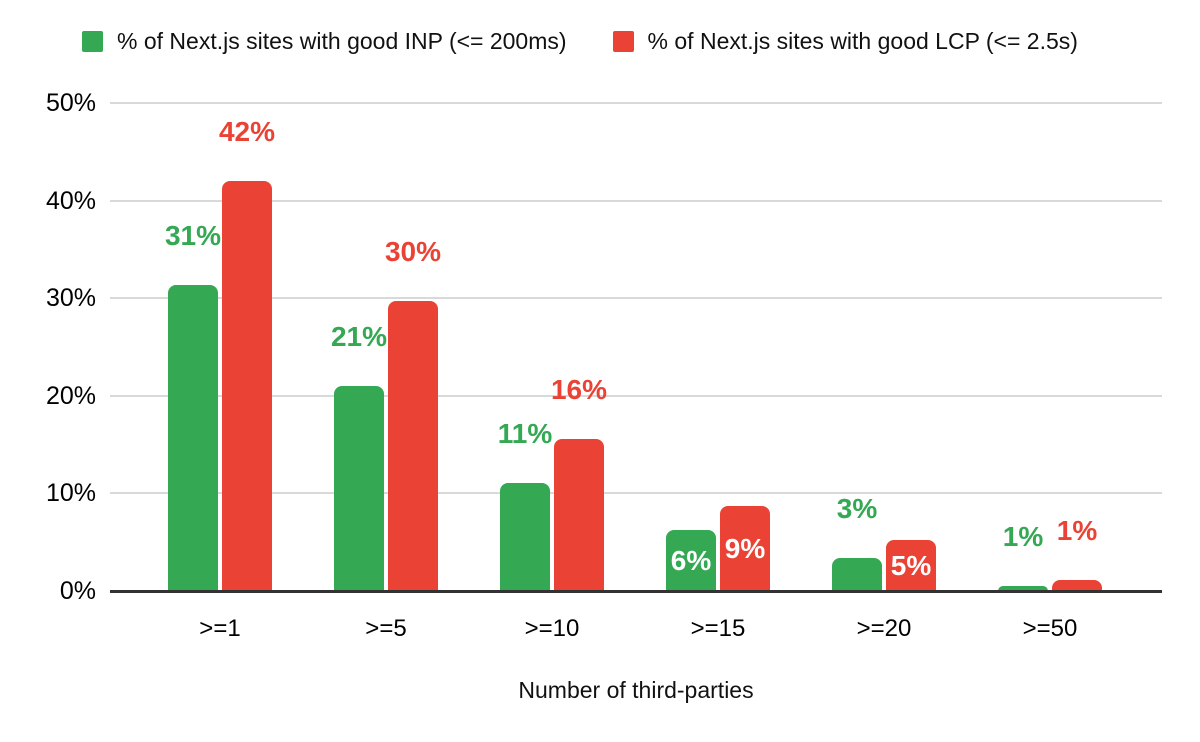 The height and width of the screenshot is (742, 1200). I want to click on y-axis-tick-40%: 40%, so click(70, 200).